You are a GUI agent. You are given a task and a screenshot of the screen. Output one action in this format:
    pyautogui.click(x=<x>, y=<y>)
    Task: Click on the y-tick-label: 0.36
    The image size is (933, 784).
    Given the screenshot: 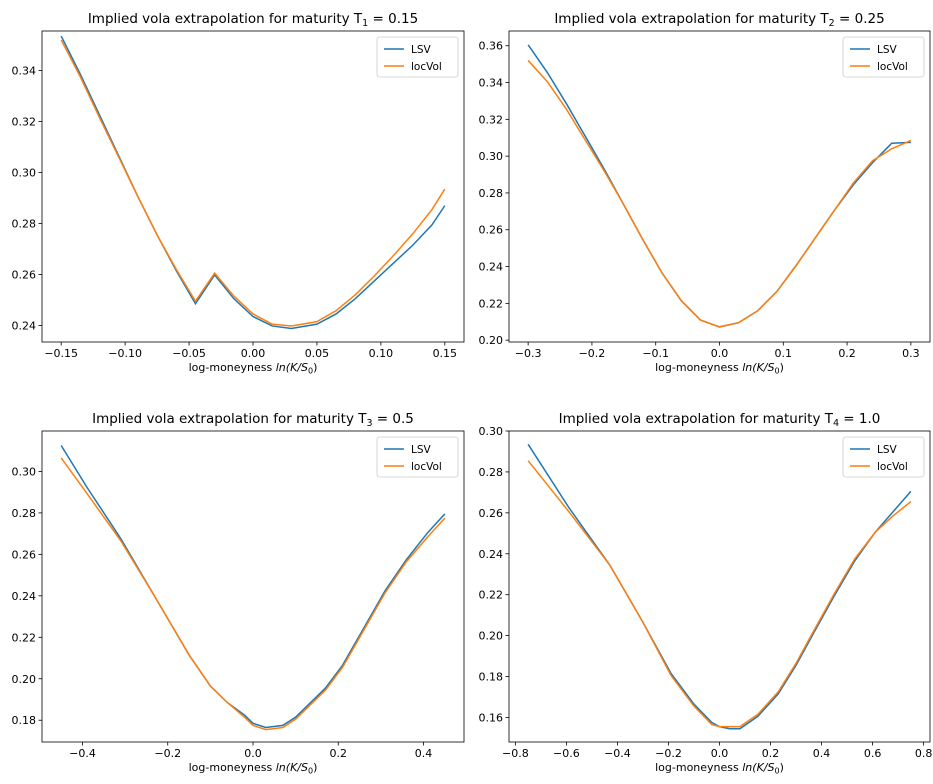 What is the action you would take?
    pyautogui.click(x=491, y=46)
    